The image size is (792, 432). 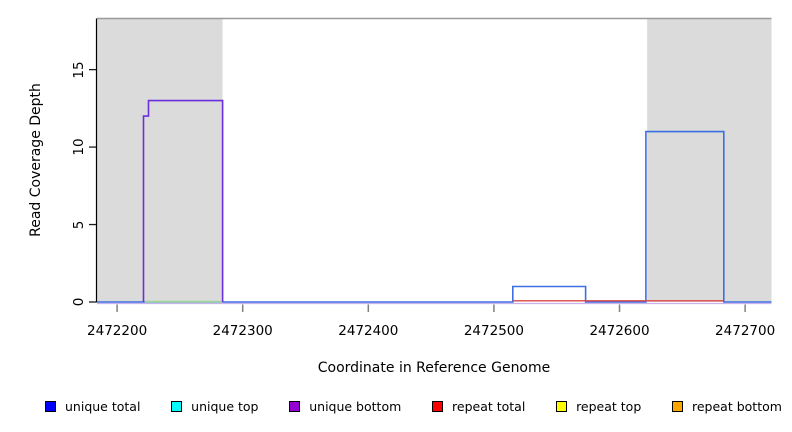 I want to click on unique-total-swatch-icon, so click(x=50, y=406).